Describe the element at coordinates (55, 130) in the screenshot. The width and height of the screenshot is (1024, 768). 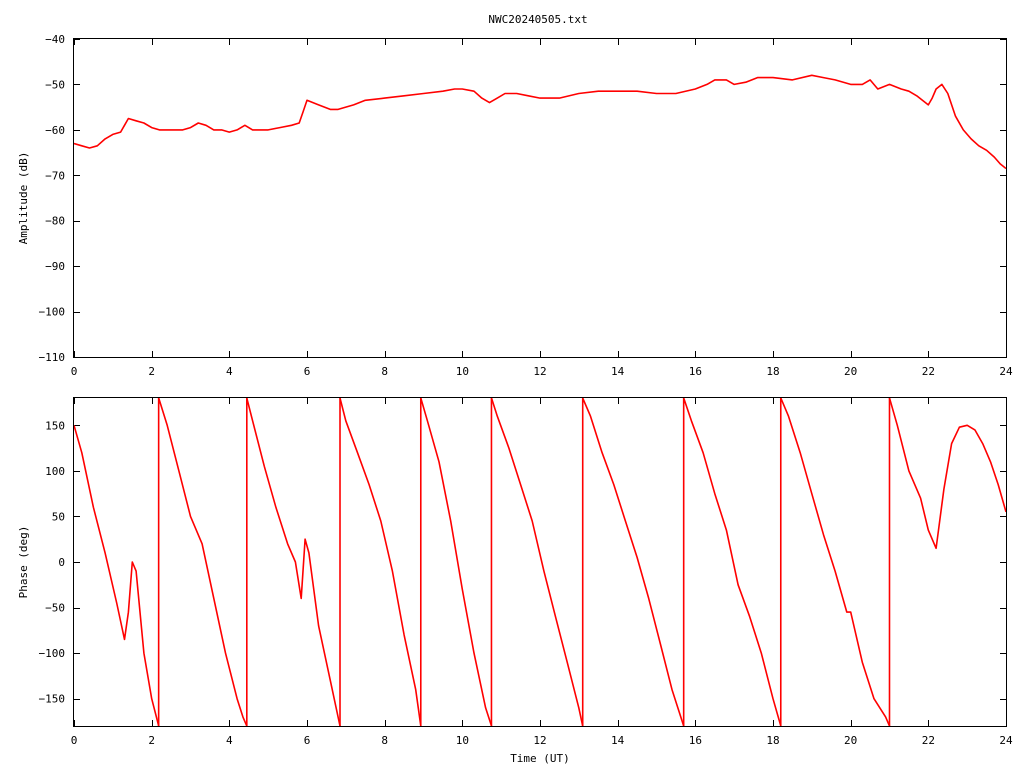
I see `amplitude-y-tick-label: −60` at that location.